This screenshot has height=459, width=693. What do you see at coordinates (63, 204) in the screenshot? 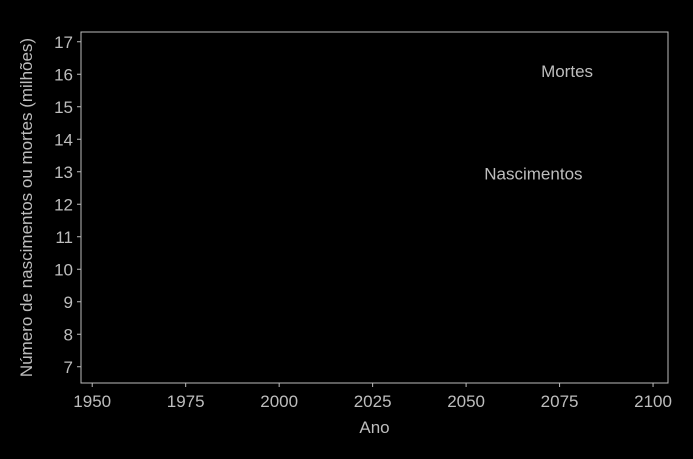
I see `y-tick-label: 12` at bounding box center [63, 204].